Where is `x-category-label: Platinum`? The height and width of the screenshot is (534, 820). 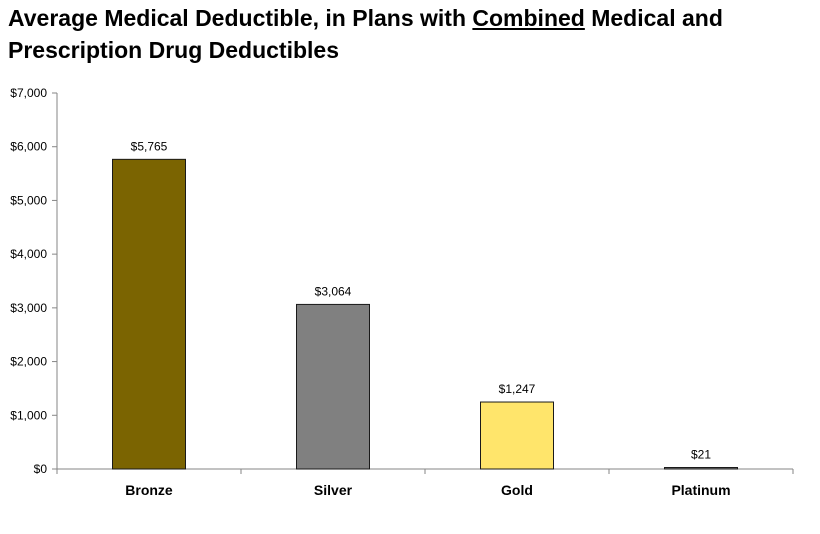 x-category-label: Platinum is located at coordinates (700, 490).